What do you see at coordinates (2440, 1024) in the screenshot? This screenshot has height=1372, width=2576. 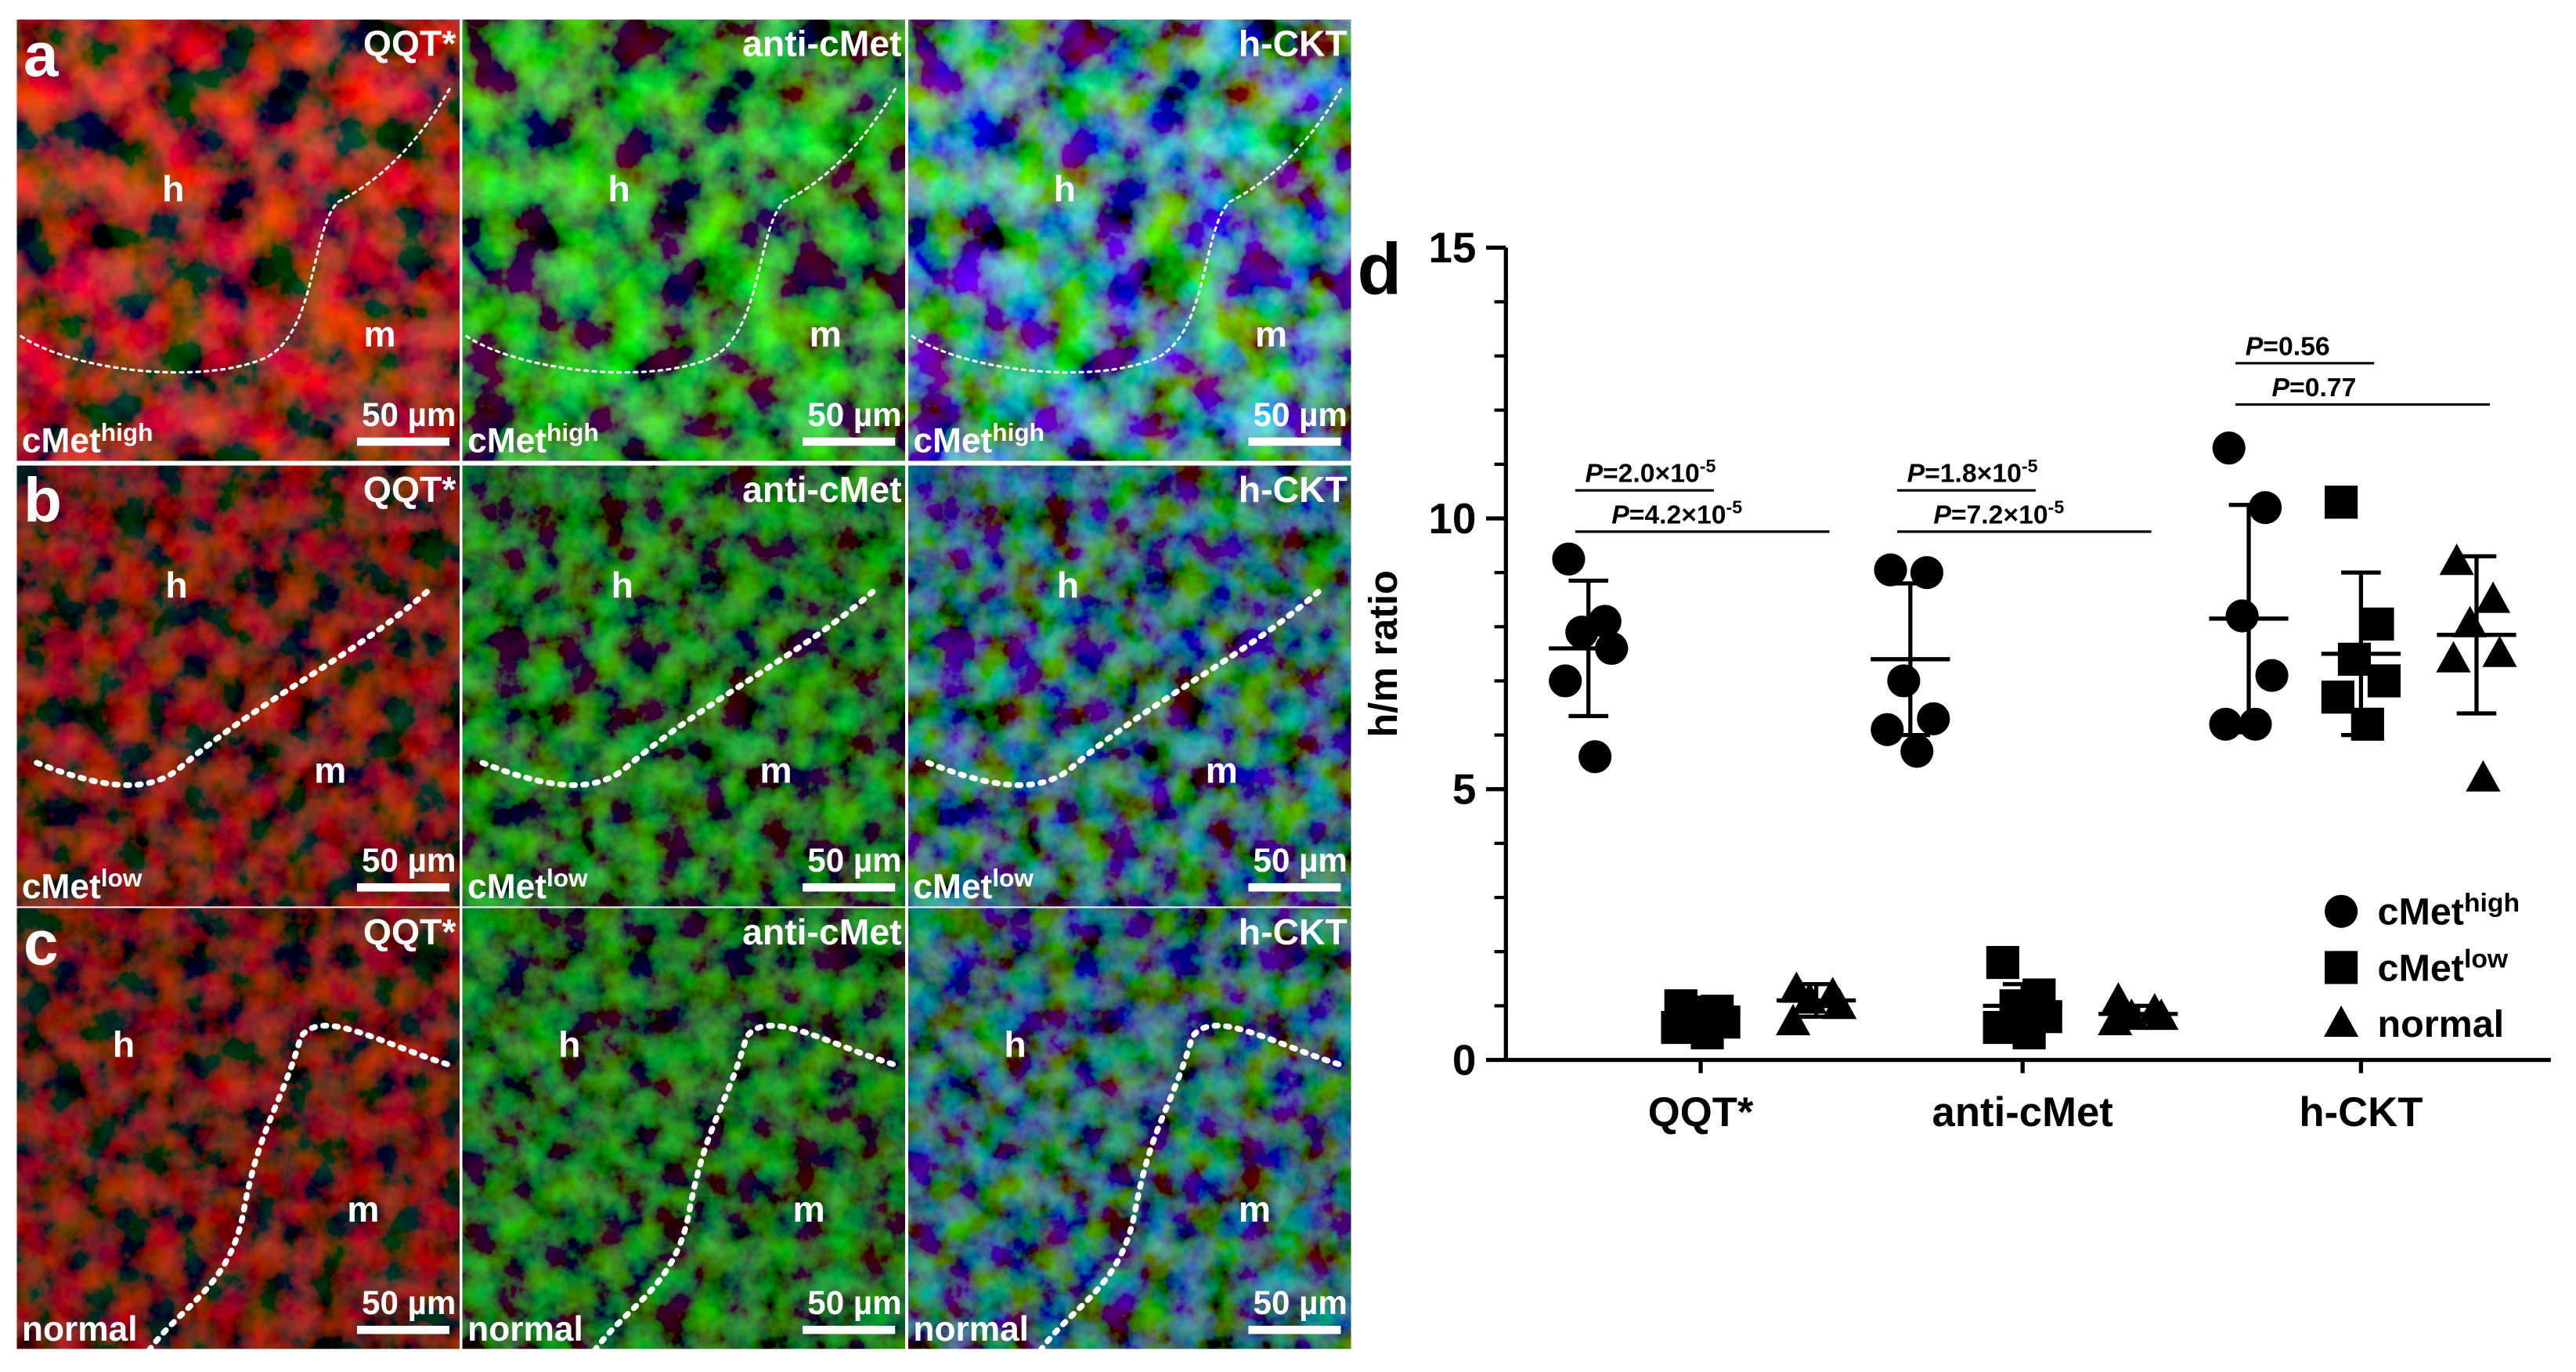 I see `legend-label: normal` at bounding box center [2440, 1024].